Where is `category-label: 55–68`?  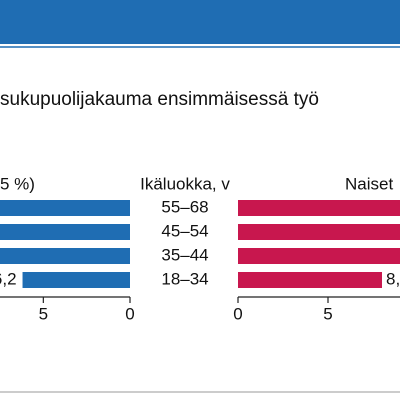 category-label: 55–68 is located at coordinates (184, 206).